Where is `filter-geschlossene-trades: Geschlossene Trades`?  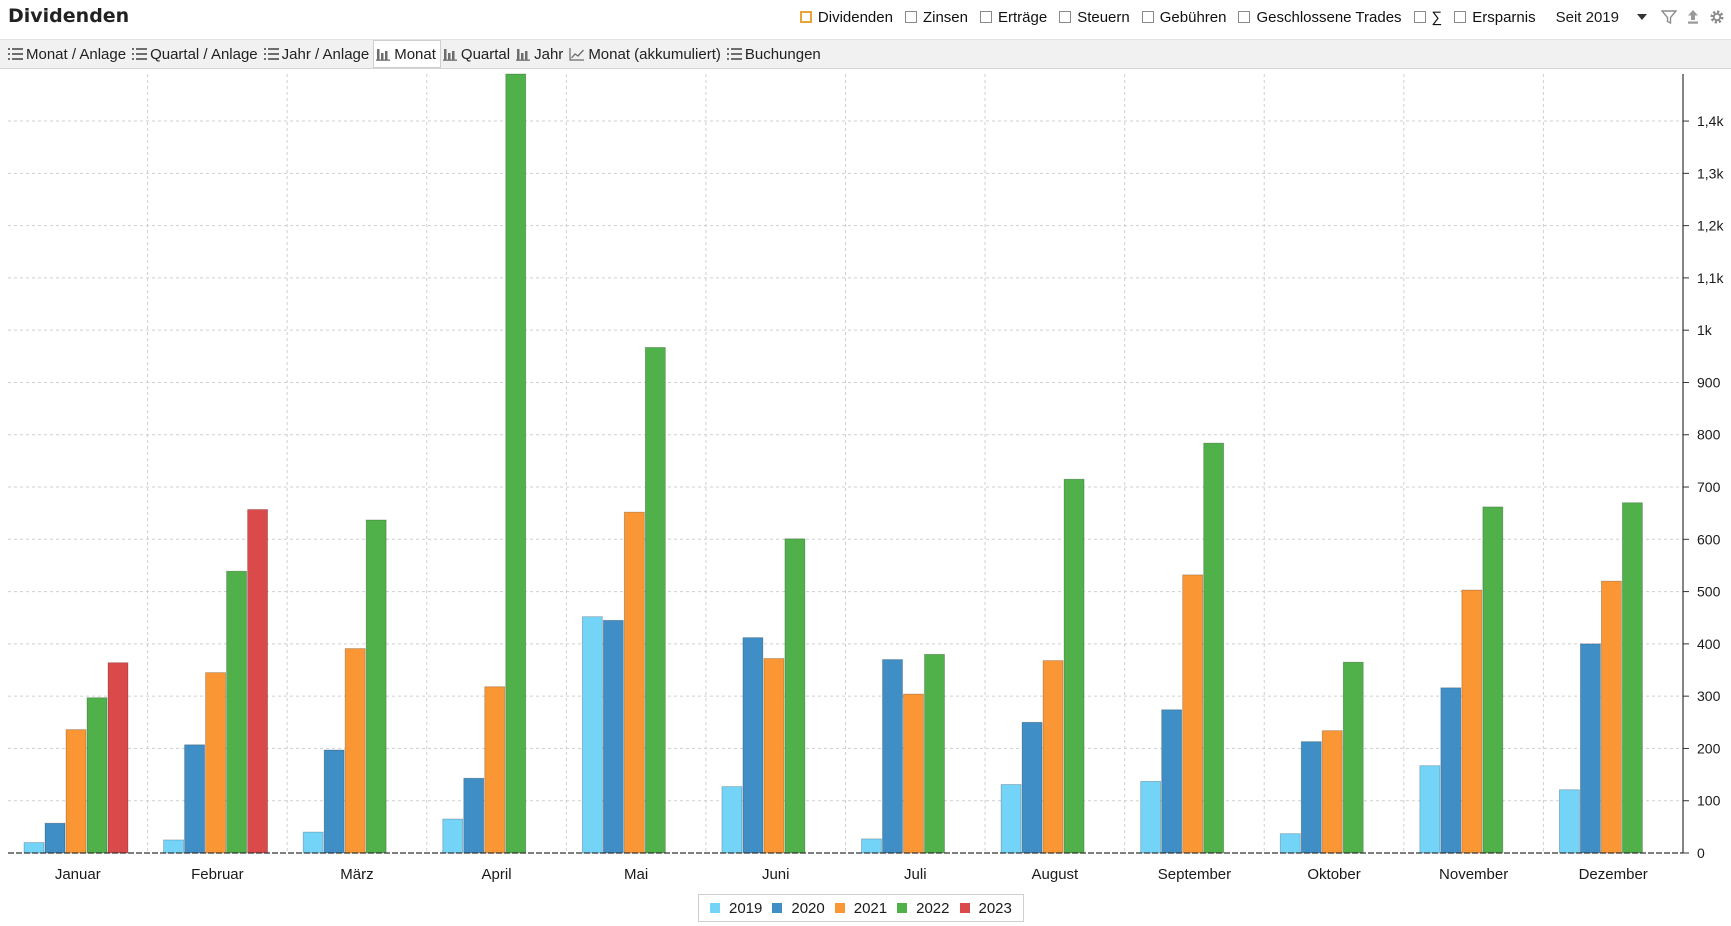
filter-geschlossene-trades: Geschlossene Trades is located at coordinates (1320, 17).